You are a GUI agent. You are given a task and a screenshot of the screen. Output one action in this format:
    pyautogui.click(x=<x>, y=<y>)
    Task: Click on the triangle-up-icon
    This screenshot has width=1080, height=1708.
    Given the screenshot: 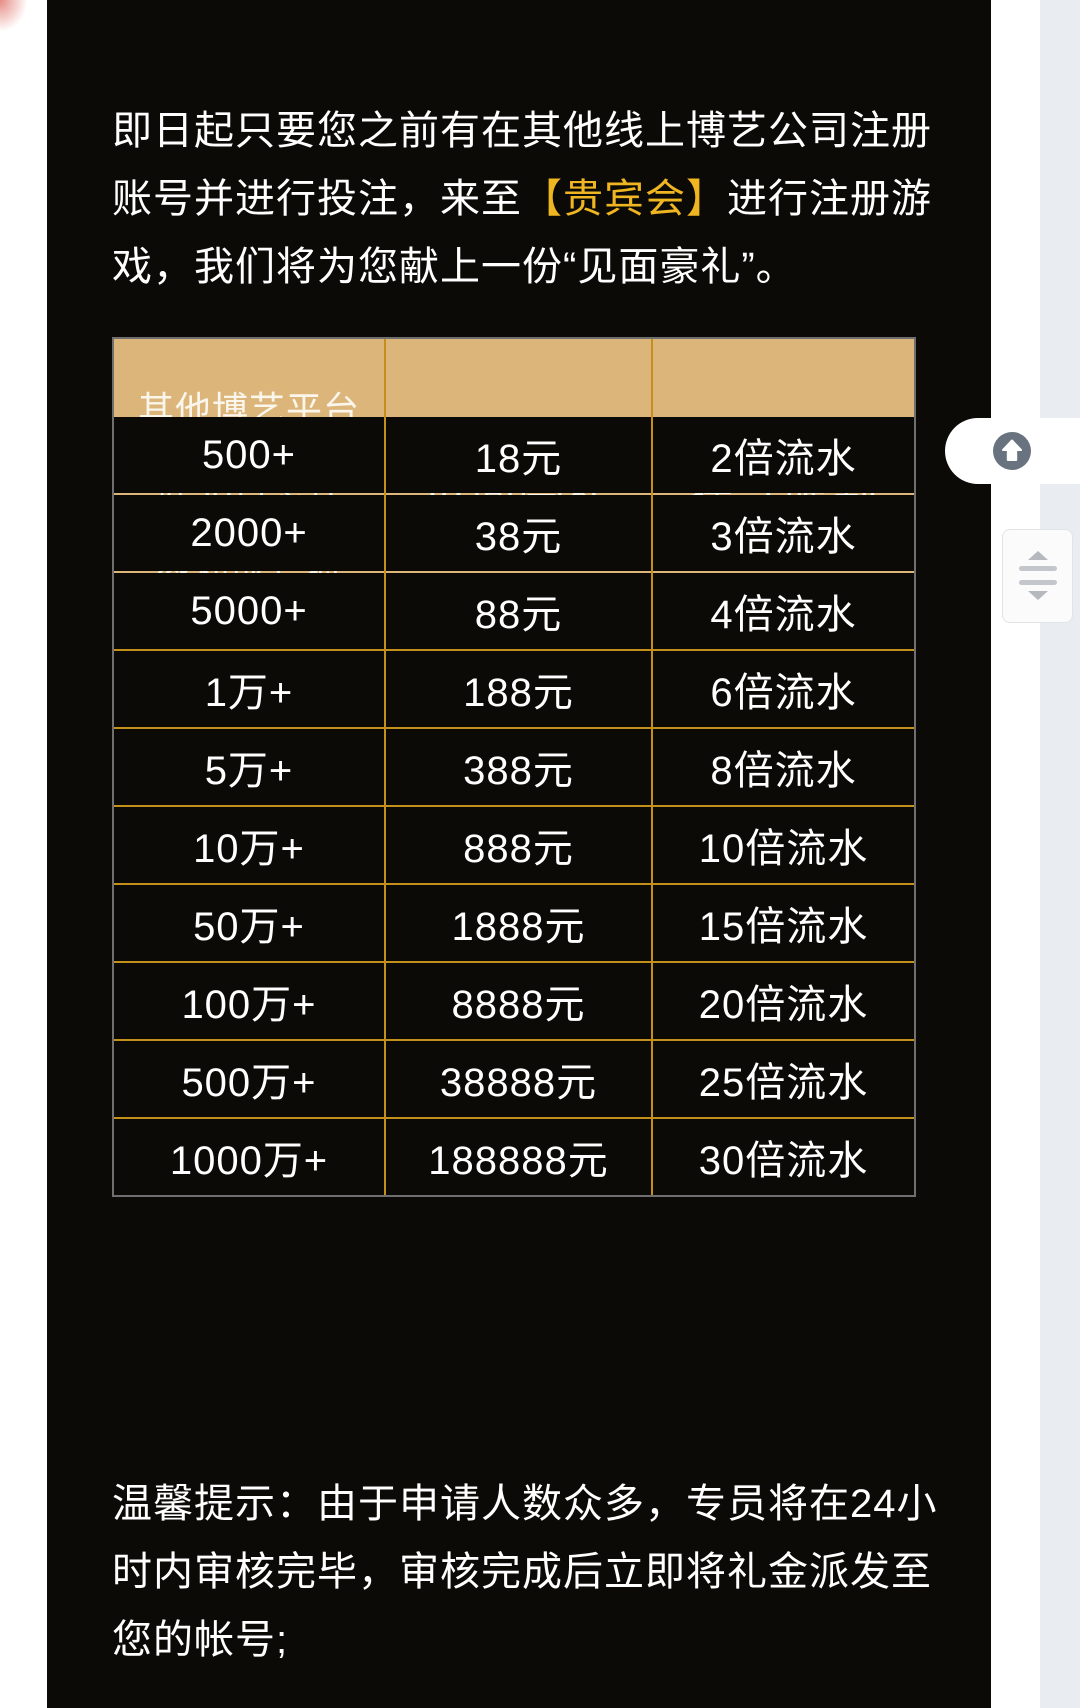 What is the action you would take?
    pyautogui.click(x=1037, y=555)
    